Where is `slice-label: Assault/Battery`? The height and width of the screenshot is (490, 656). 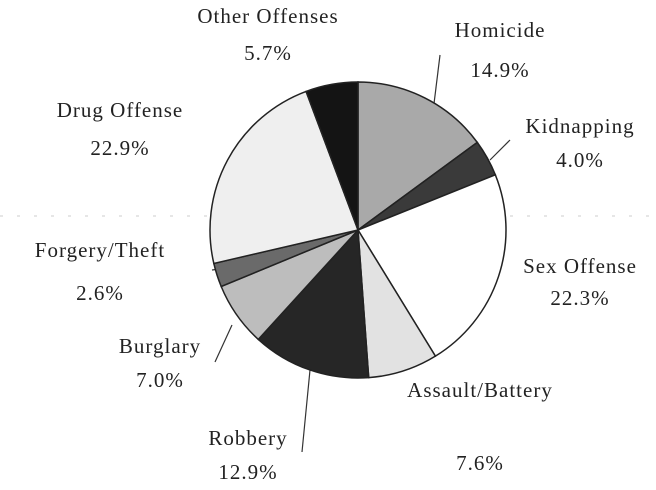 slice-label: Assault/Battery is located at coordinates (480, 390).